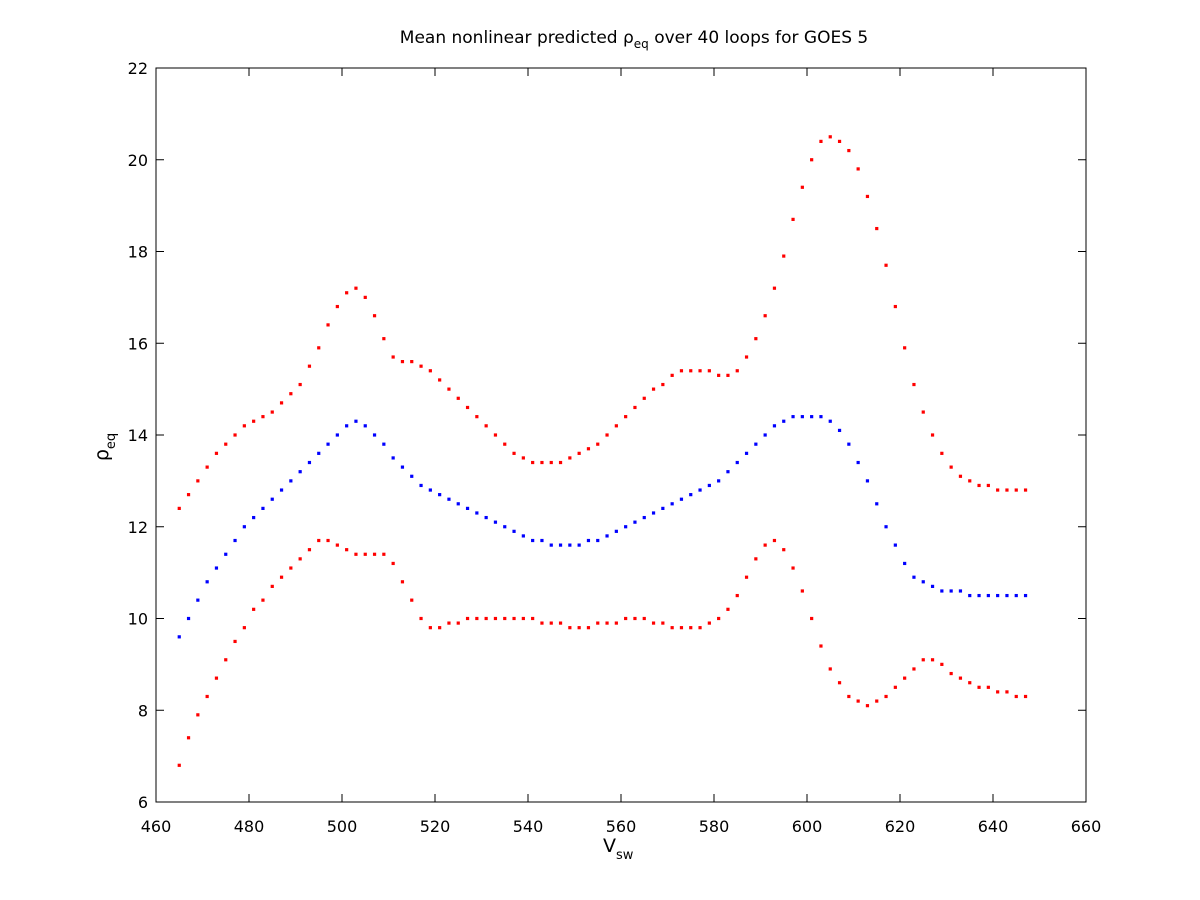 Image resolution: width=1200 pixels, height=900 pixels. I want to click on x-tick-label: 660, so click(1086, 826).